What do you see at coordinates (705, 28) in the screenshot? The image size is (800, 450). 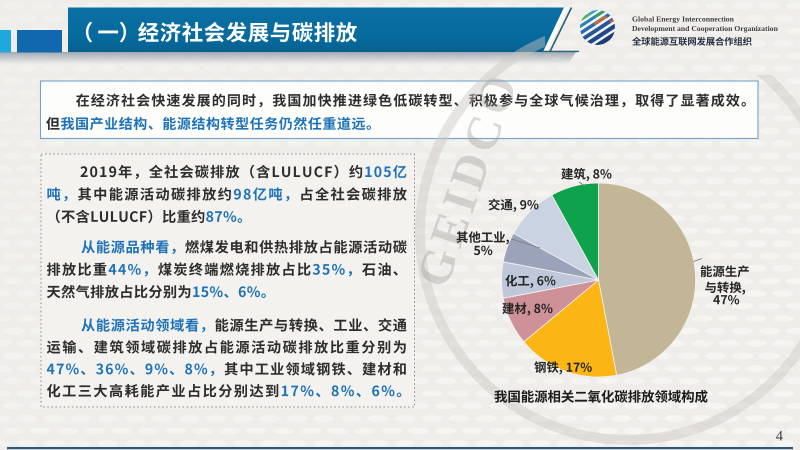 I see `svg-text:Development and Cooperation Or: Development and Cooperation Organization` at bounding box center [705, 28].